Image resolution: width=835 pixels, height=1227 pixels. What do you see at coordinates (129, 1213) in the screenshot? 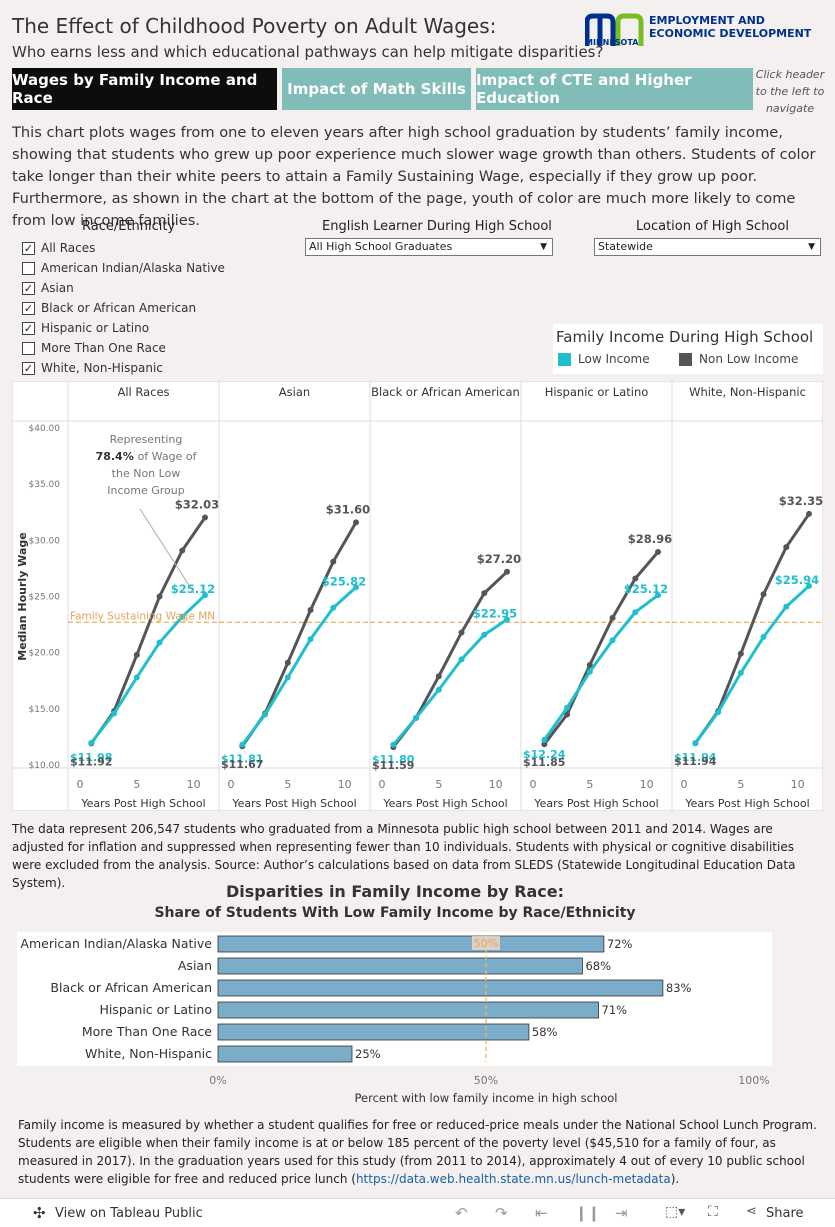
I see `view-on-tableau-link: View on Tableau Public` at bounding box center [129, 1213].